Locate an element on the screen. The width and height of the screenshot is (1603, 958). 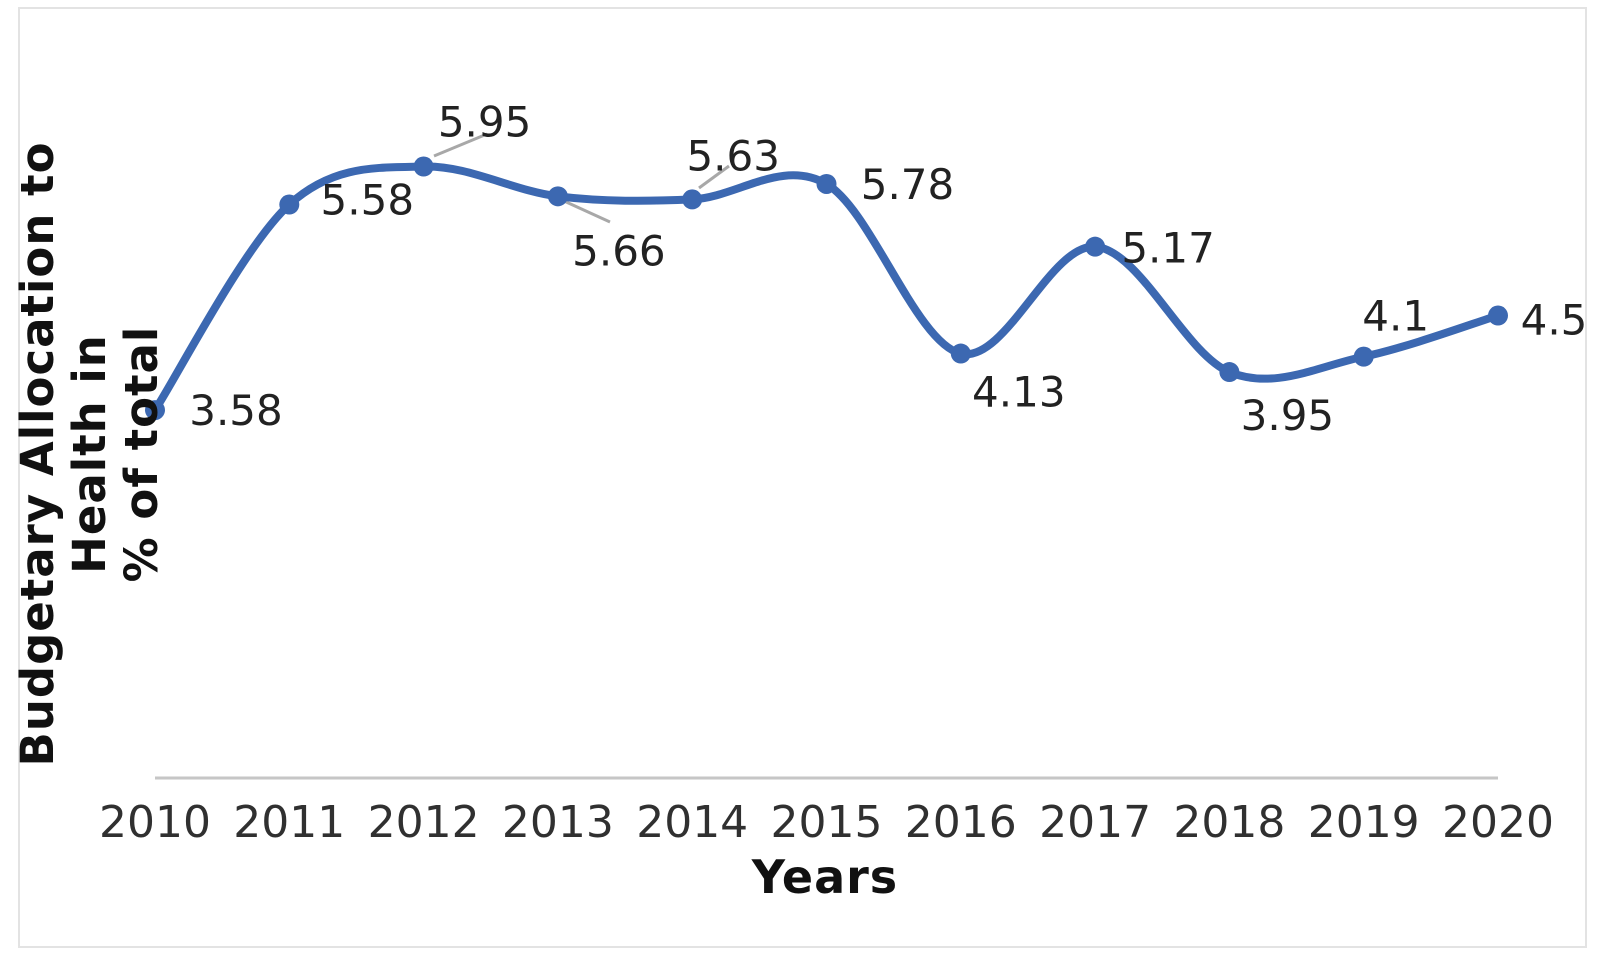
data-point-label: 5.63 is located at coordinates (733, 155).